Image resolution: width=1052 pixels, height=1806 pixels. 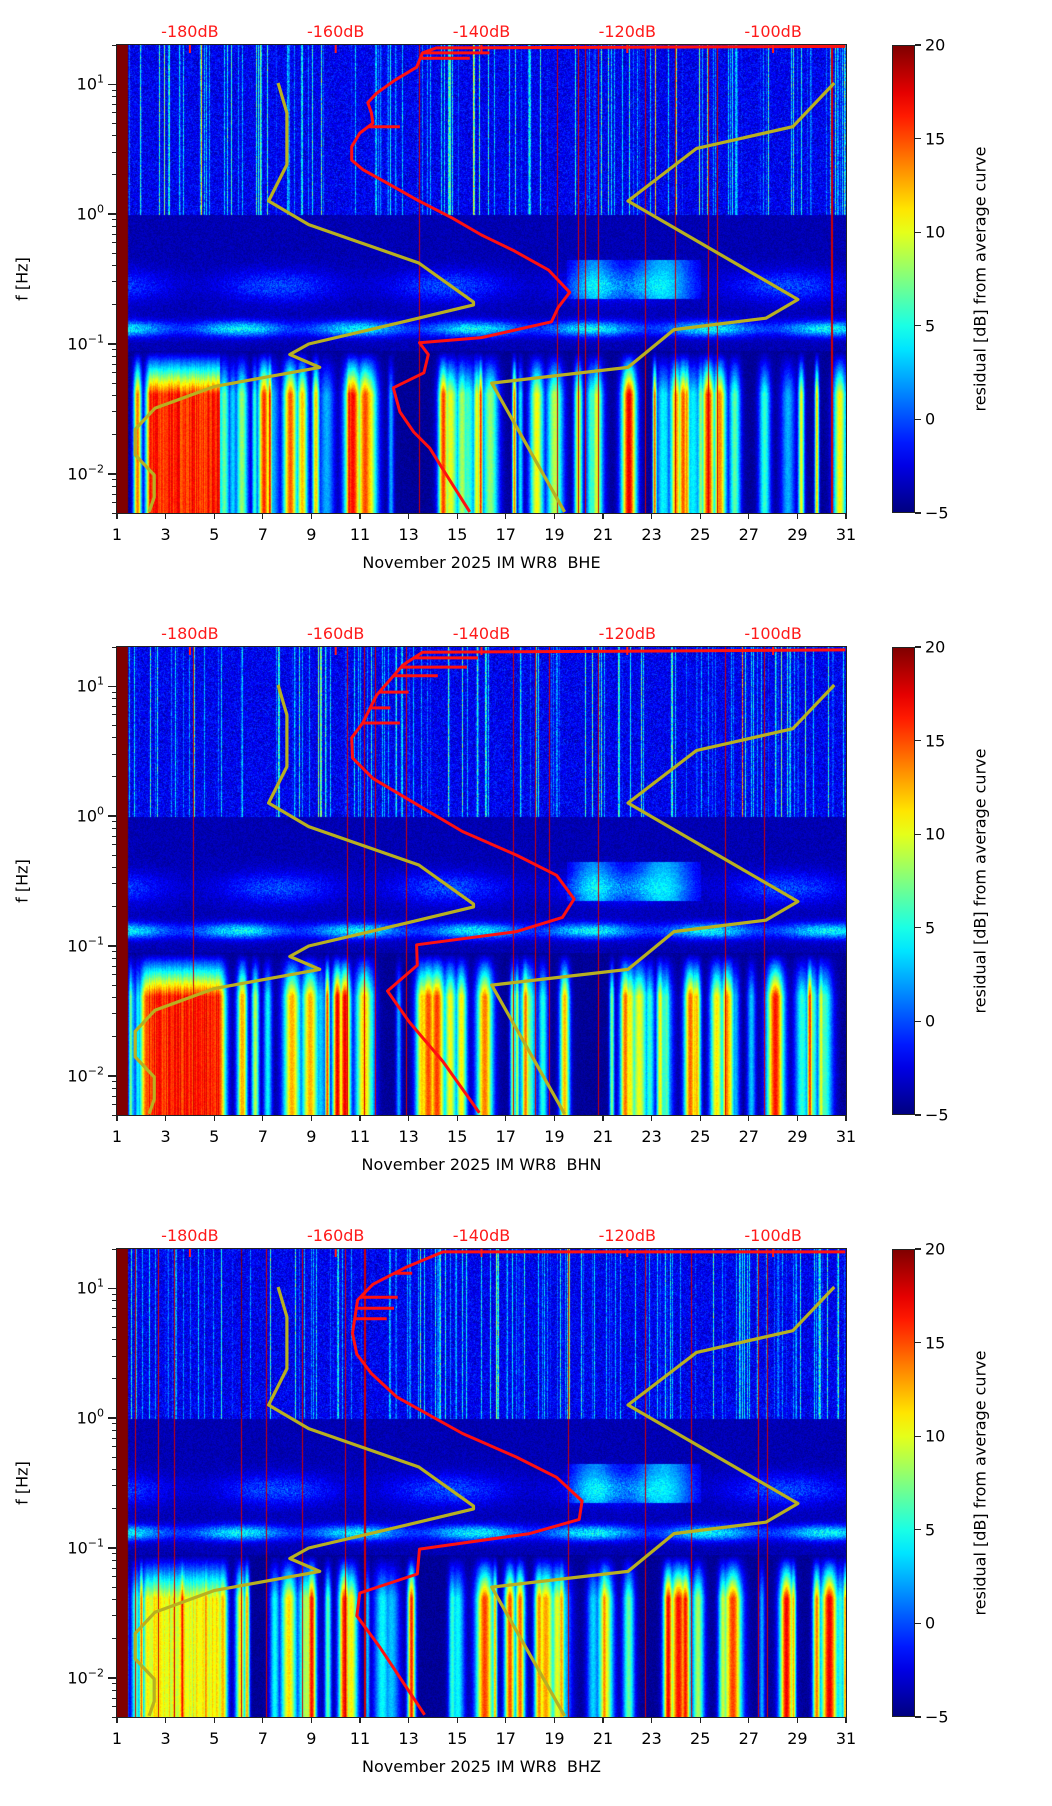 I want to click on x-tick-label: 21, so click(x=603, y=1136).